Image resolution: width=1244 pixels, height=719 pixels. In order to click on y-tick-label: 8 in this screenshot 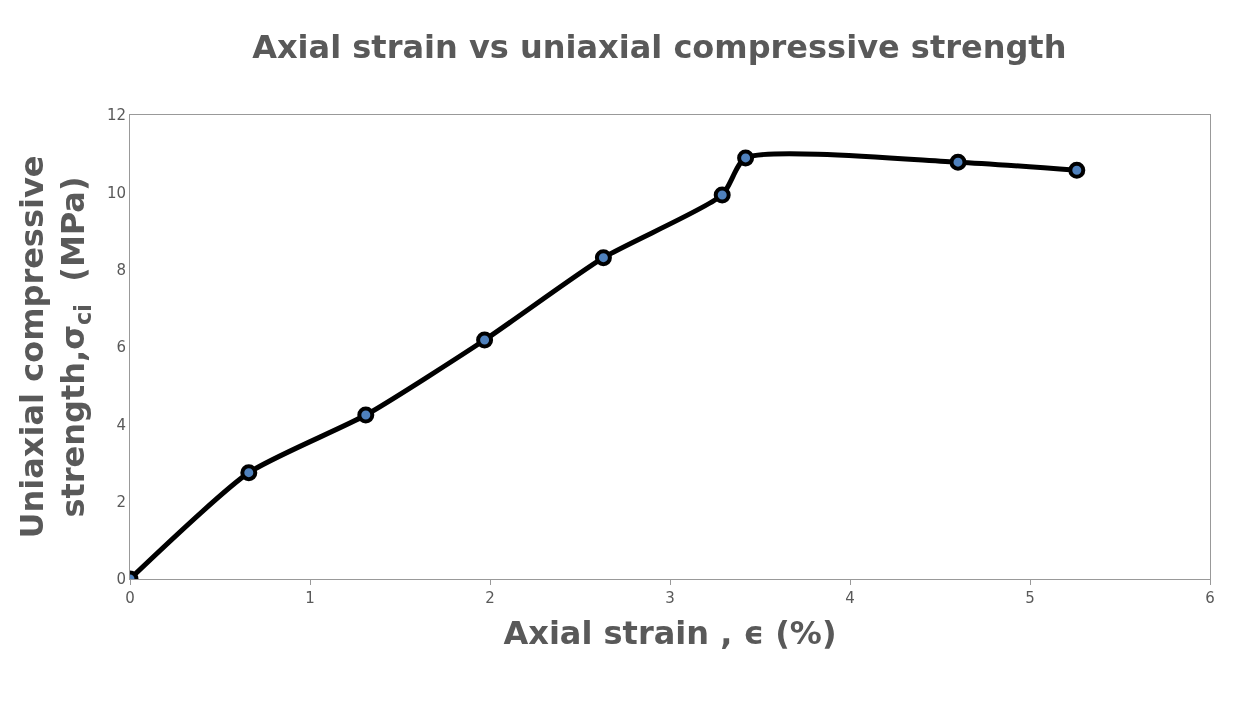, I will do `click(121, 269)`.